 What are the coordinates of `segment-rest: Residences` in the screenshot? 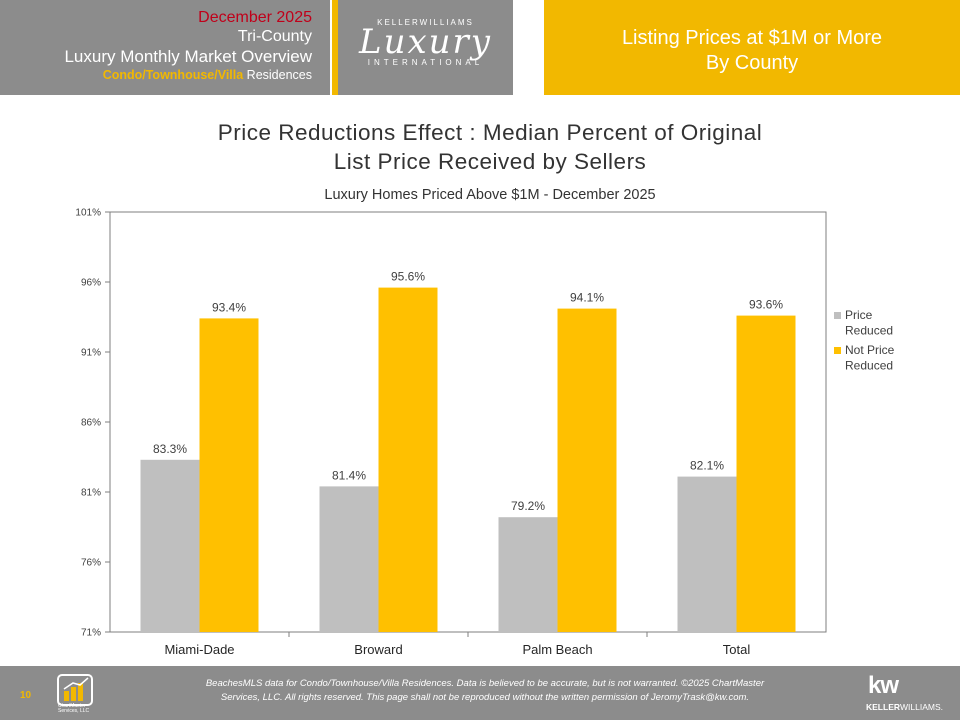 It's located at (277, 75).